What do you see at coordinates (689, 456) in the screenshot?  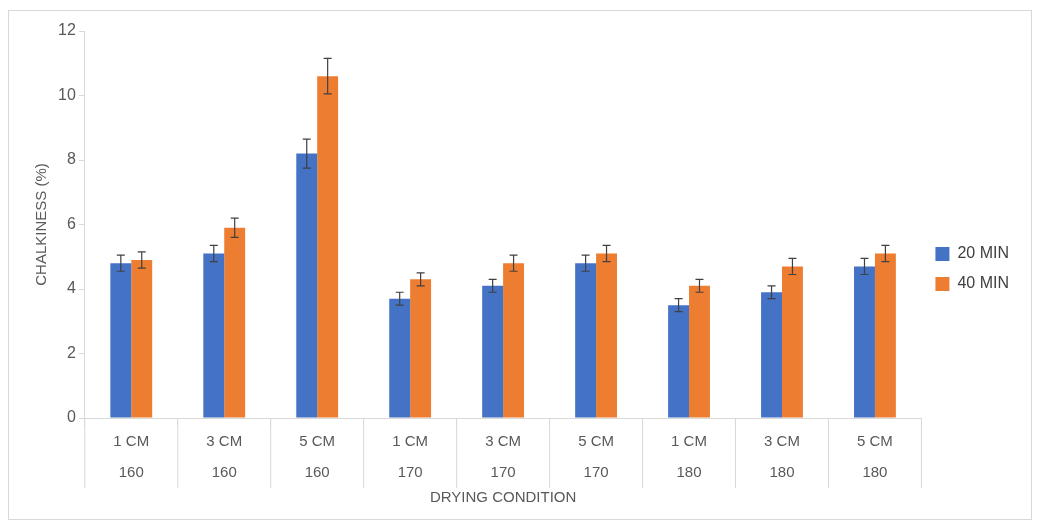 I see `x-tick-label: 1 CM 180` at bounding box center [689, 456].